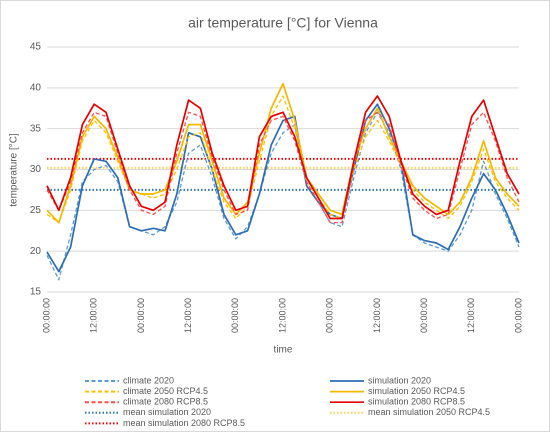  I want to click on y-tick-label: 30, so click(36, 169).